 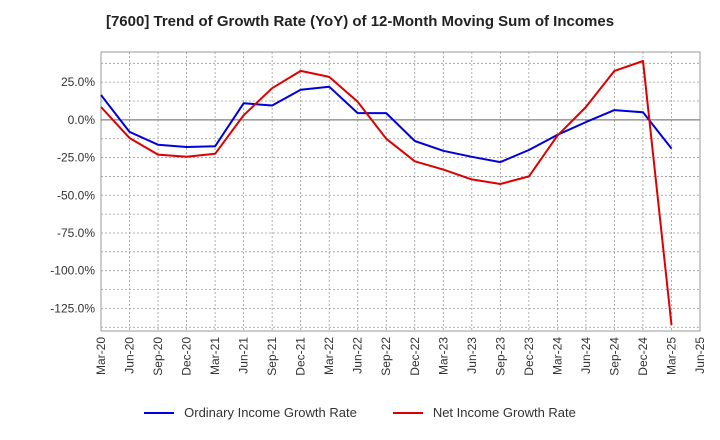 What do you see at coordinates (76, 233) in the screenshot?
I see `y-tick-label: -75.0%` at bounding box center [76, 233].